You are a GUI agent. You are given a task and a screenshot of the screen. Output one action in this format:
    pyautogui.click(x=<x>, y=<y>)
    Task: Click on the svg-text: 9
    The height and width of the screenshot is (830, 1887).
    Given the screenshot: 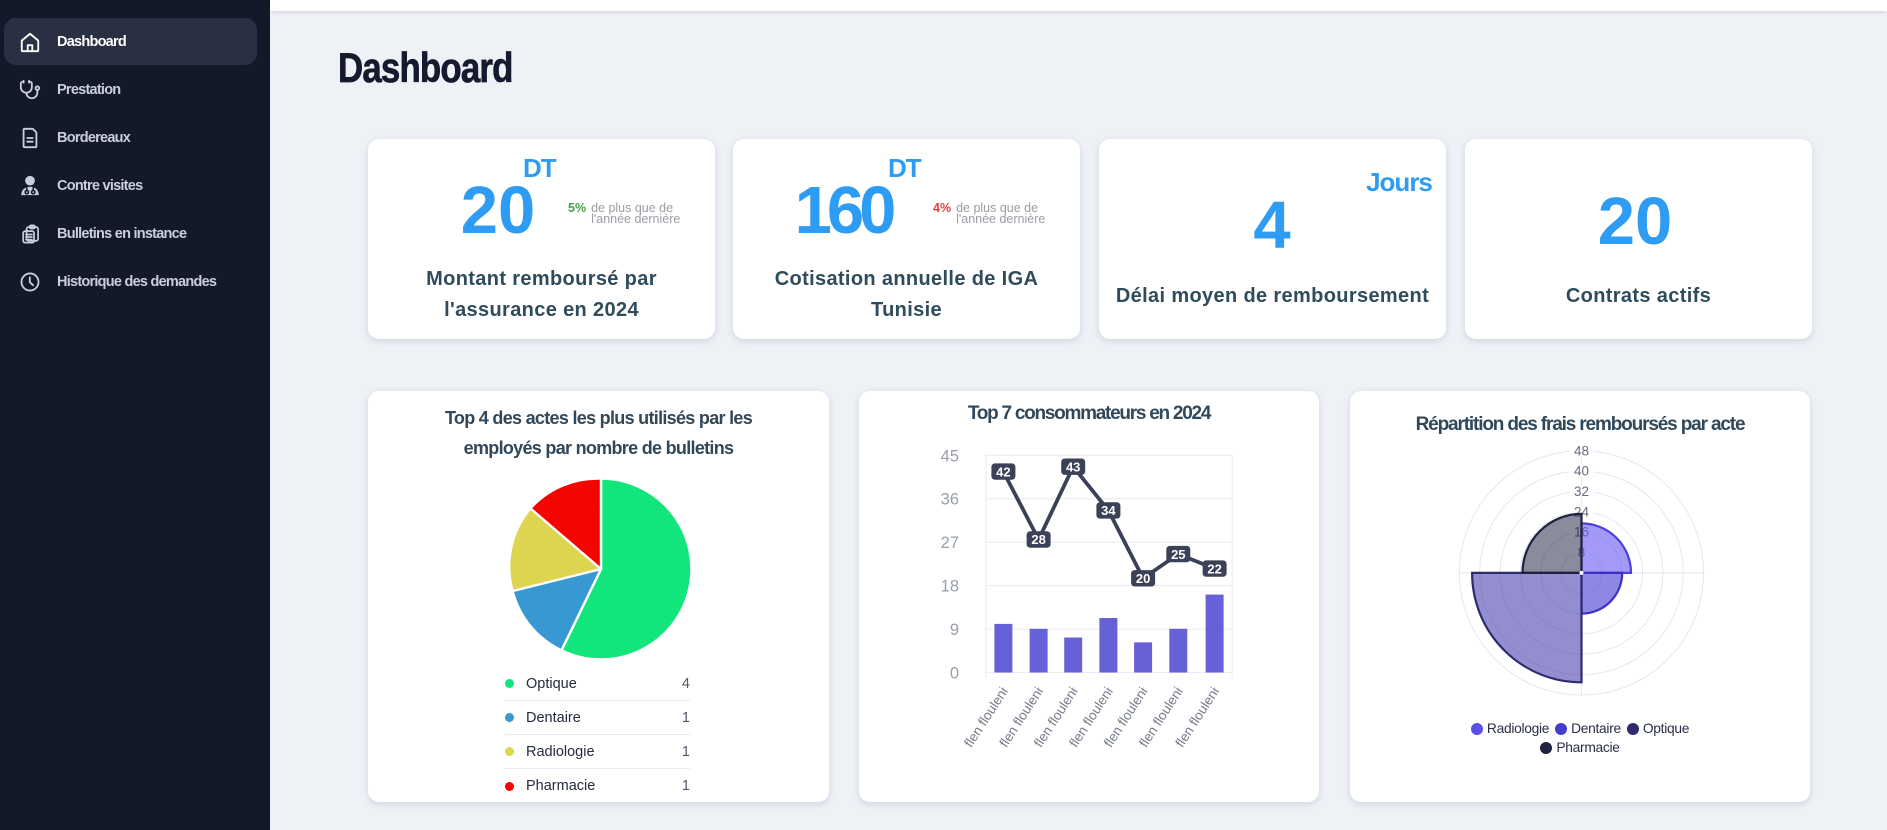 What is the action you would take?
    pyautogui.click(x=954, y=630)
    